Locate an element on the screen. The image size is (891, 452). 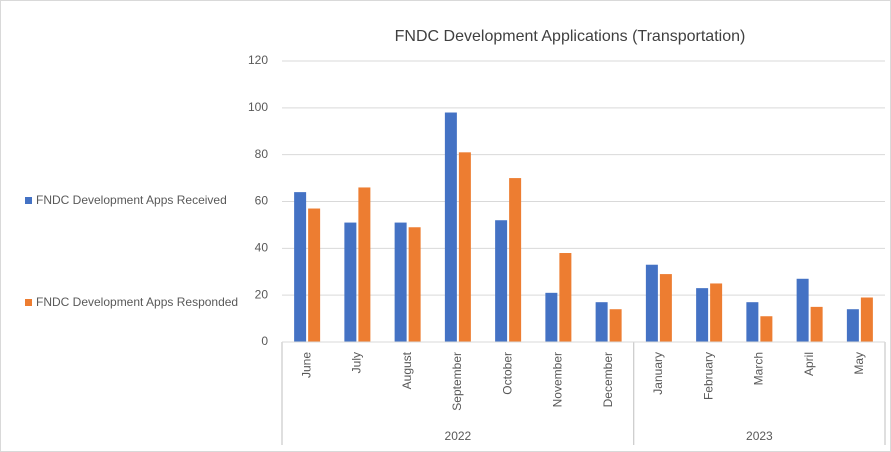
y-tick-label: 40 is located at coordinates (262, 248).